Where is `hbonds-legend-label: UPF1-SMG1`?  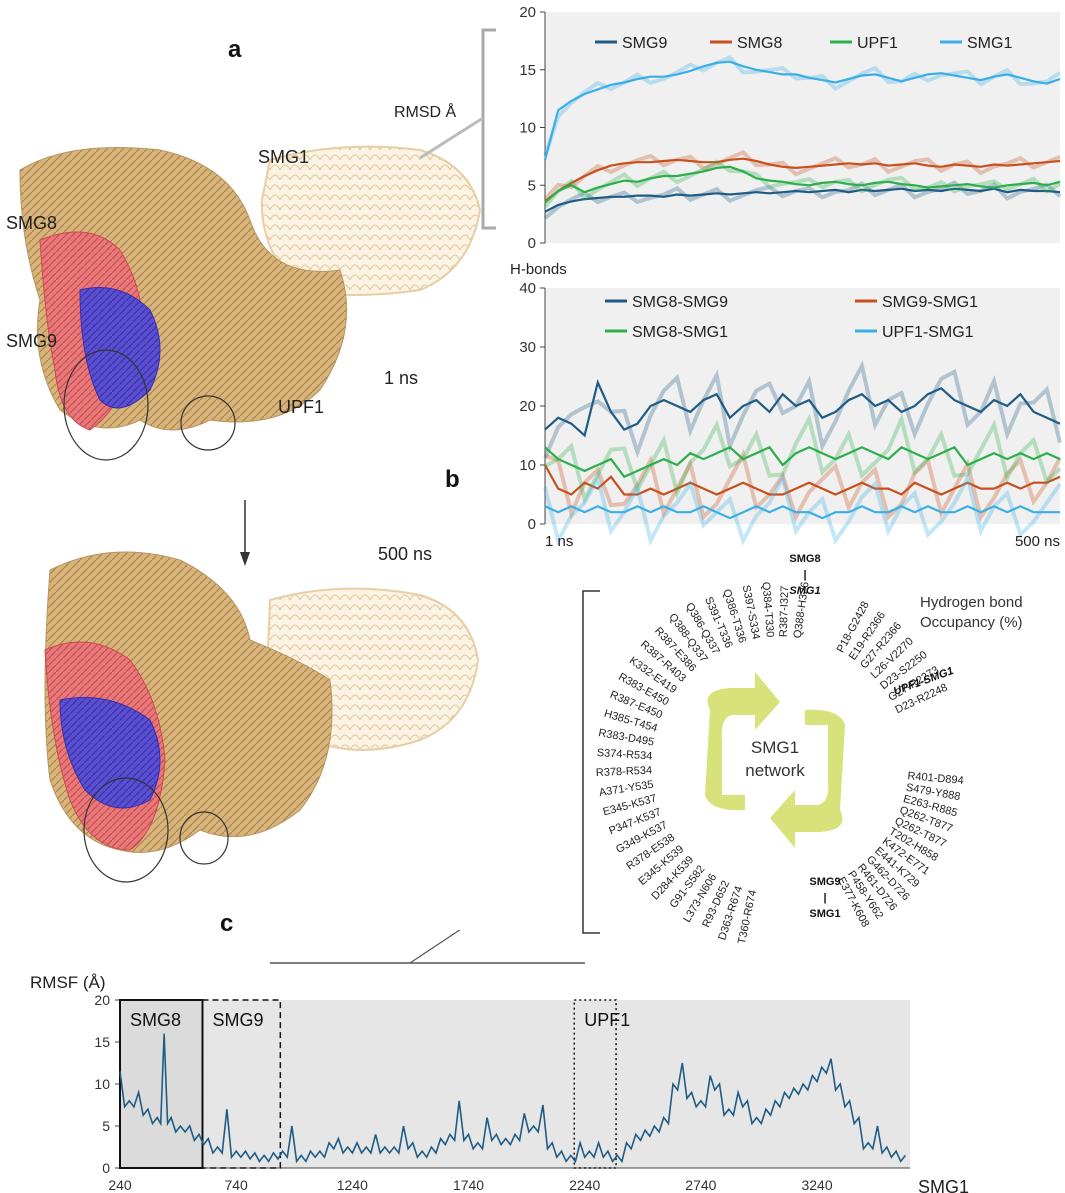 hbonds-legend-label: UPF1-SMG1 is located at coordinates (928, 332).